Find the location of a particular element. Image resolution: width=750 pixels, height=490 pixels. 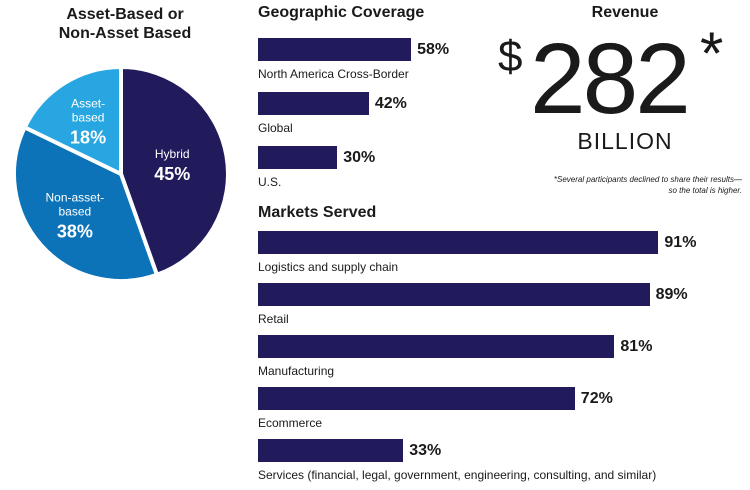

geo-category-label: U.S. is located at coordinates (270, 182).